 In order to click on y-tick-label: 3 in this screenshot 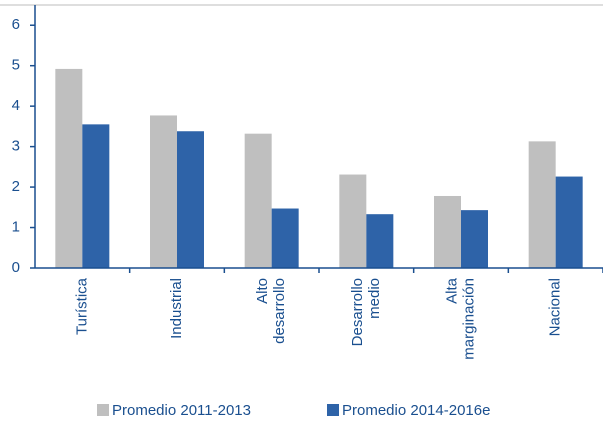, I will do `click(16, 146)`.